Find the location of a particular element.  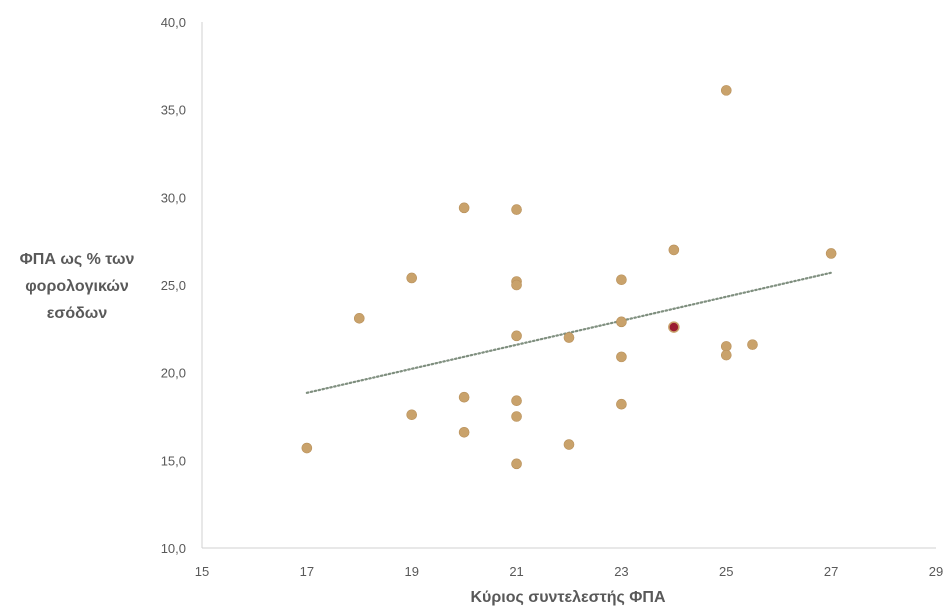

y-tick-label: 10,0 is located at coordinates (173, 548).